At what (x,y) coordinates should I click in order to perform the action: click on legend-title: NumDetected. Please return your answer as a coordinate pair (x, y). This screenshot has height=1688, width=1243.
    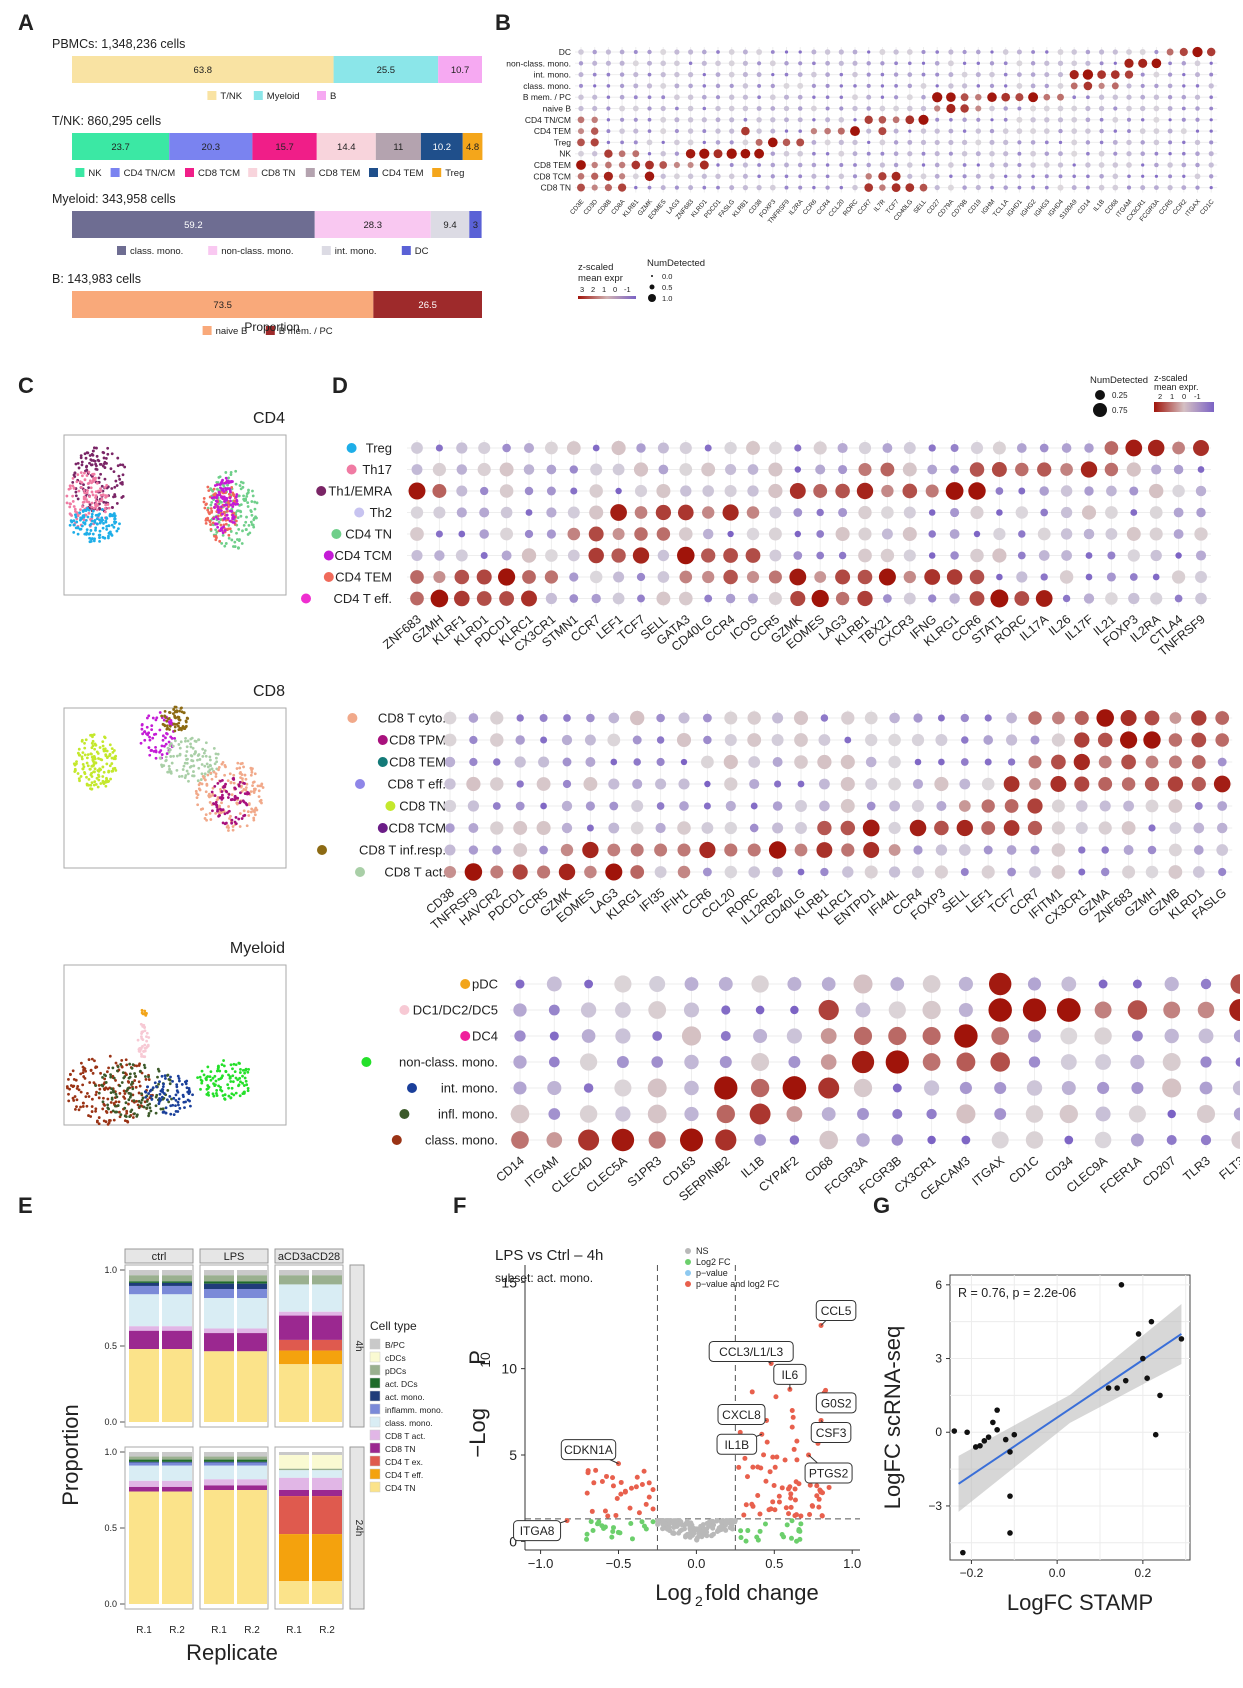
    Looking at the image, I should click on (1119, 380).